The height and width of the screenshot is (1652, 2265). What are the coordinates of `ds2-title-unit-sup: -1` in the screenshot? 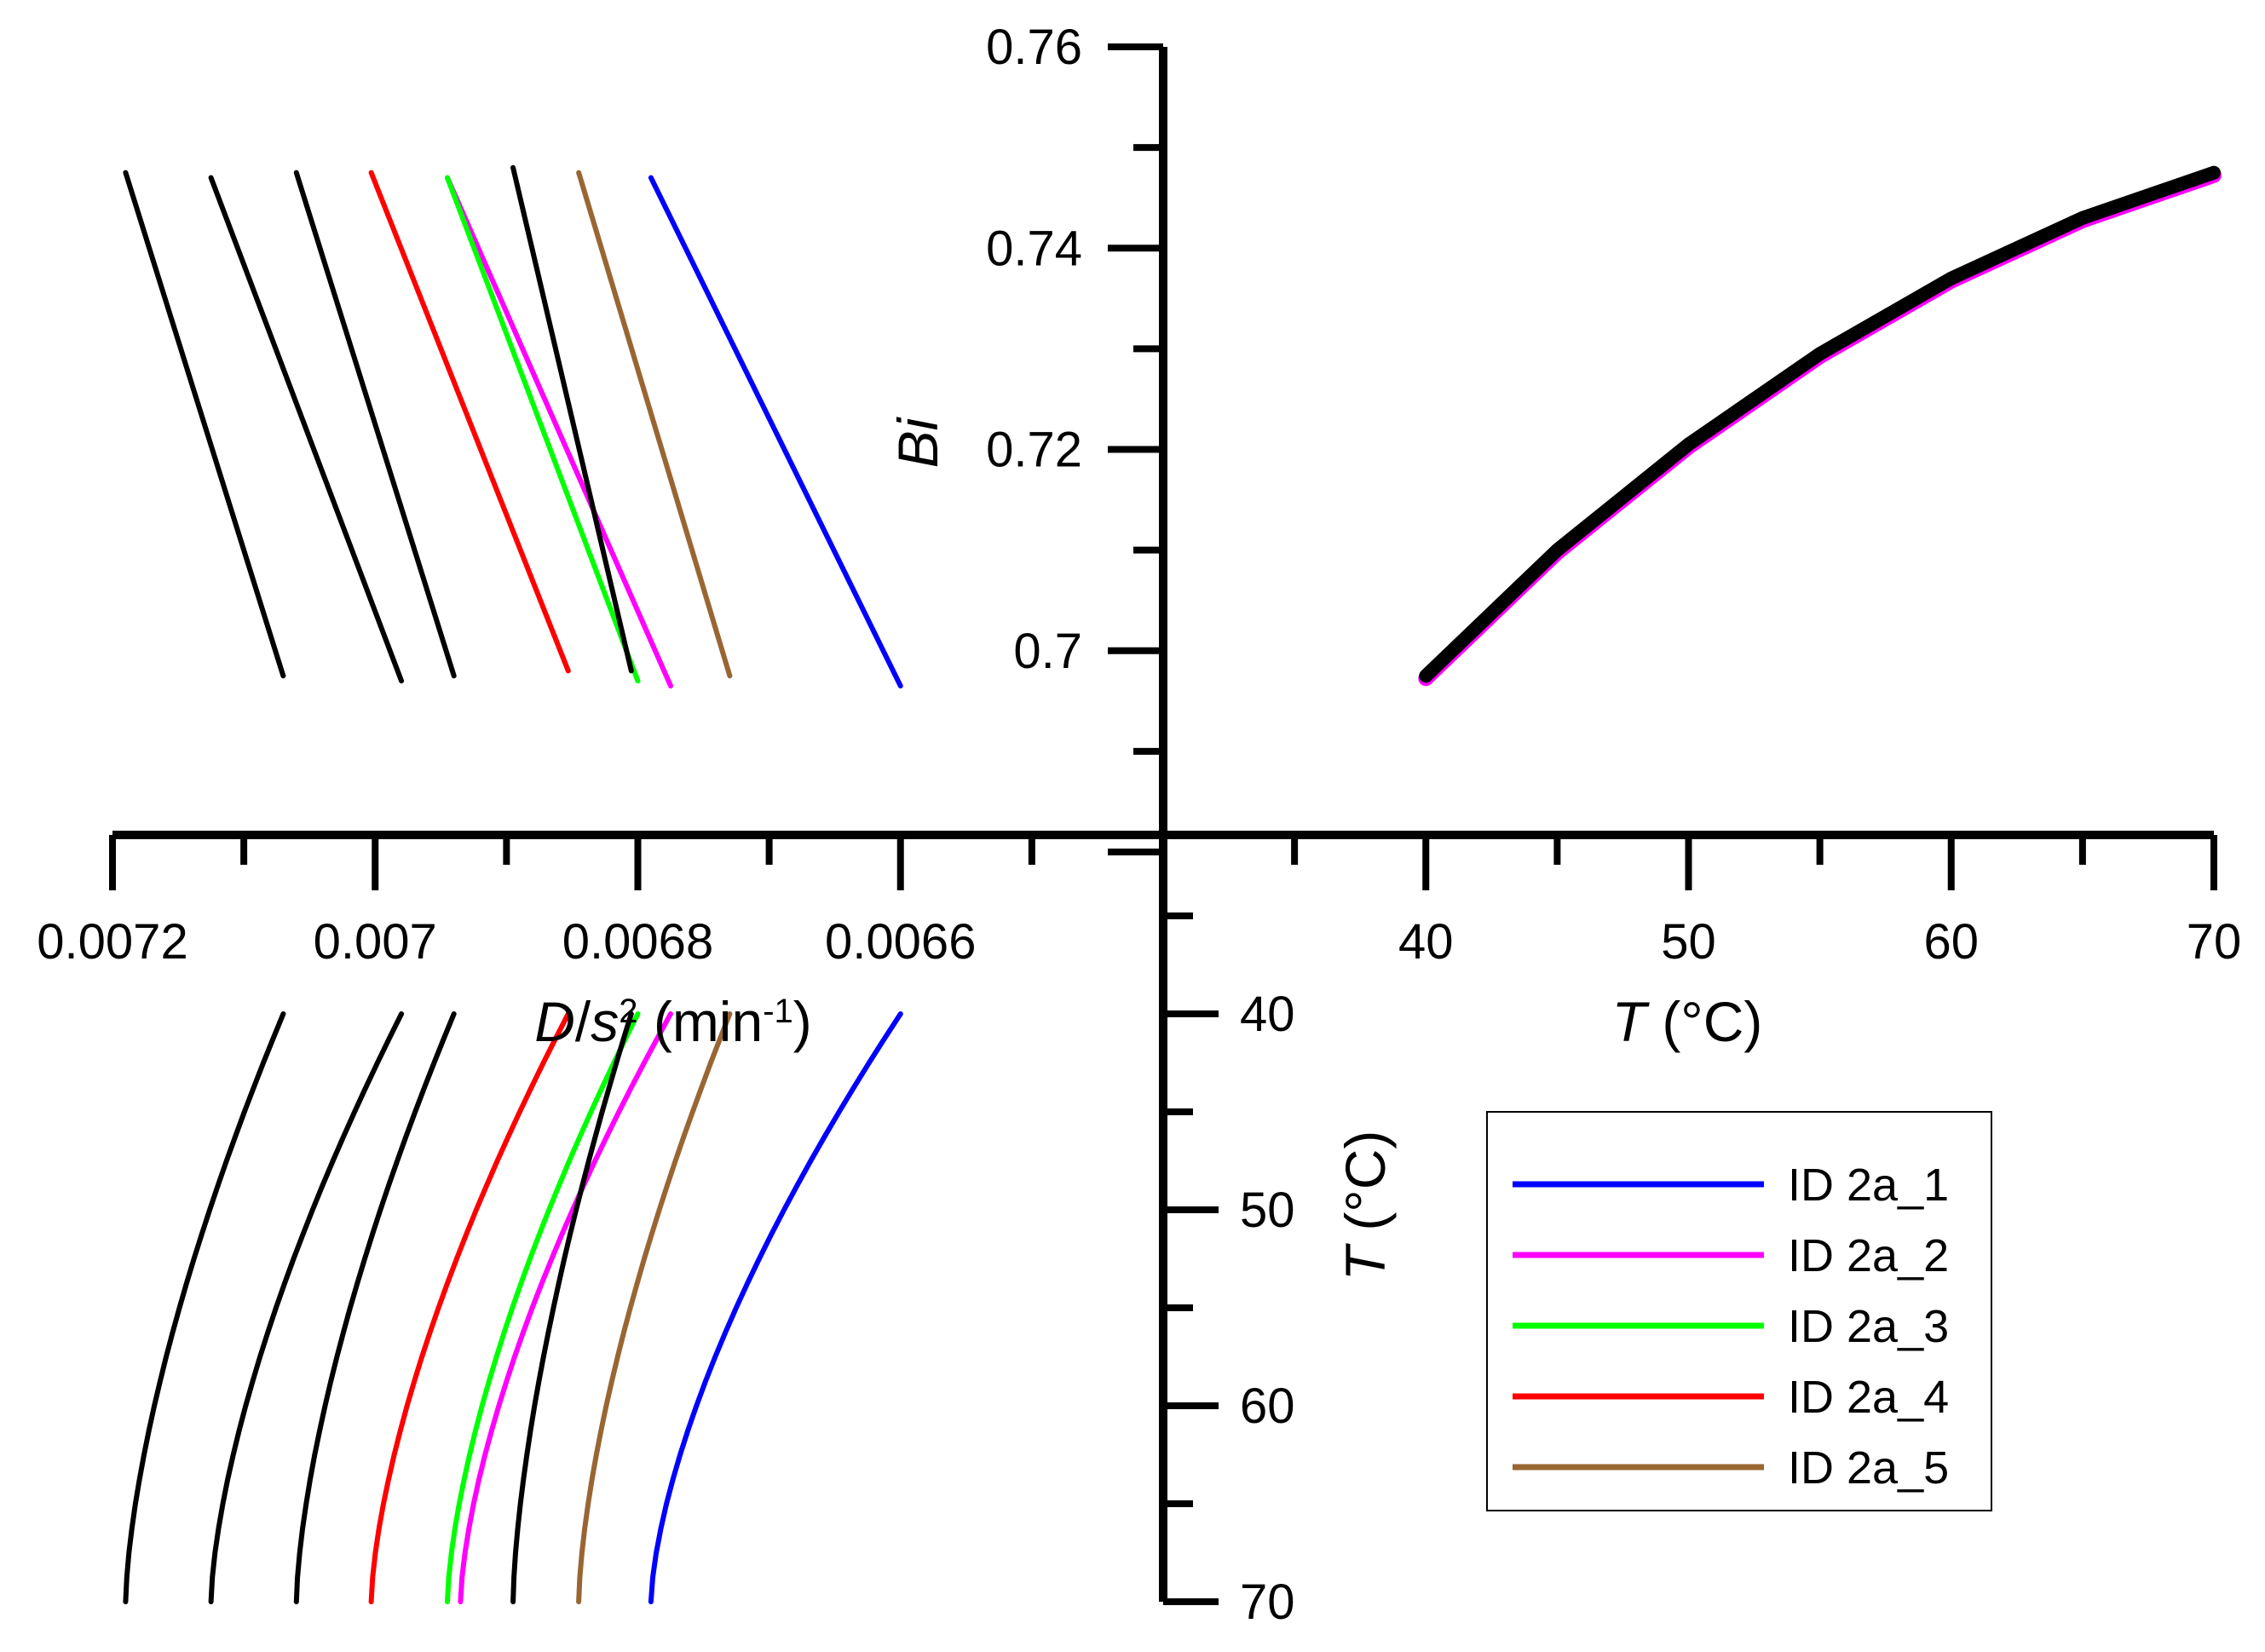 It's located at (778, 1011).